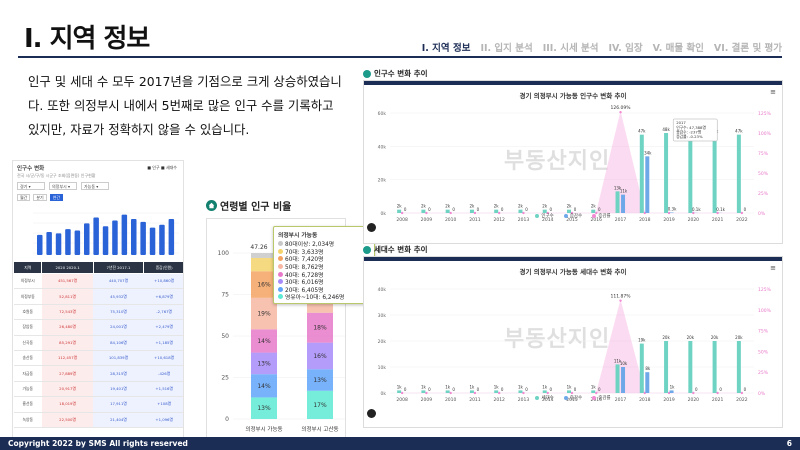 The image size is (800, 450). Describe the element at coordinates (27, 420) in the screenshot. I see `table-cell: 녹양동` at that location.